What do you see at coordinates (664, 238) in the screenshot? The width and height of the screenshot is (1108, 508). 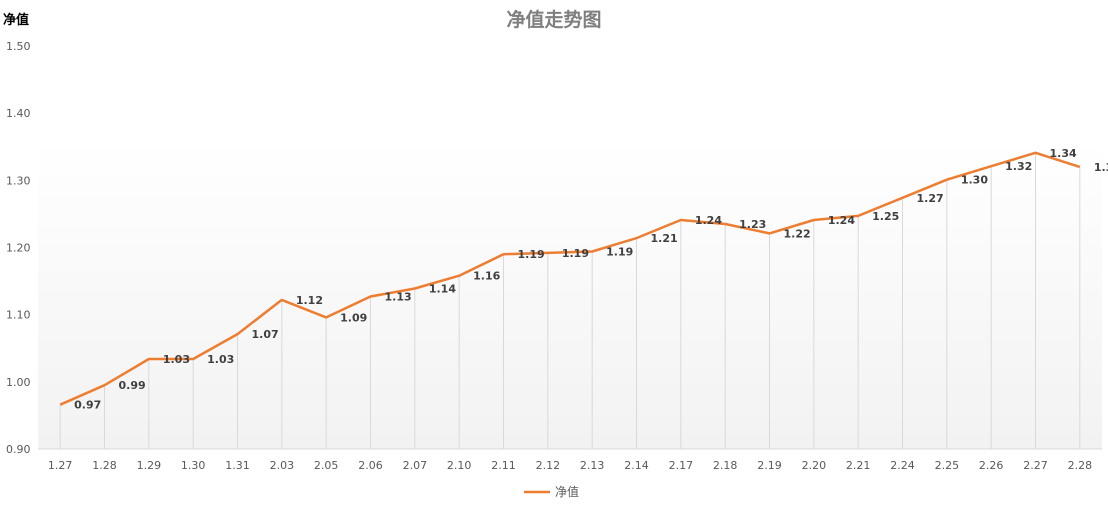 I see `data-label: 1.21` at bounding box center [664, 238].